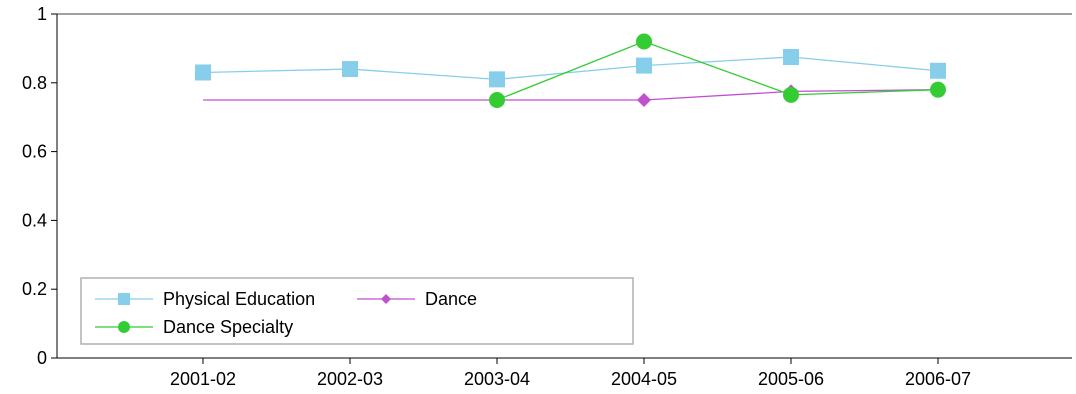 Image resolution: width=1076 pixels, height=394 pixels. I want to click on legend-label-physical-education: Physical Education, so click(239, 299).